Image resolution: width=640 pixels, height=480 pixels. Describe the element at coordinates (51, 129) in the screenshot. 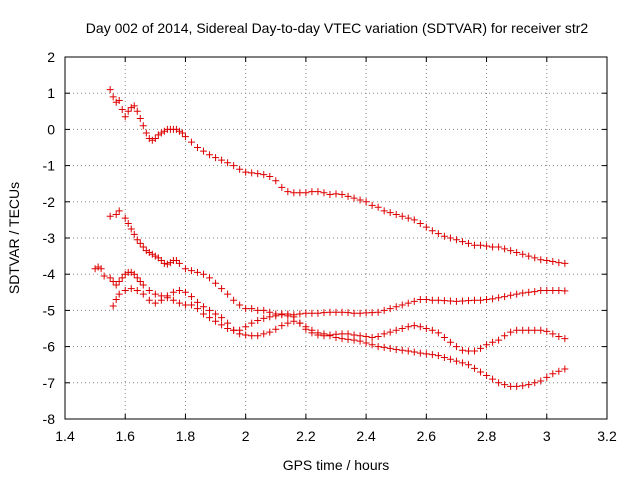

I see `y-tick-label: 0` at that location.